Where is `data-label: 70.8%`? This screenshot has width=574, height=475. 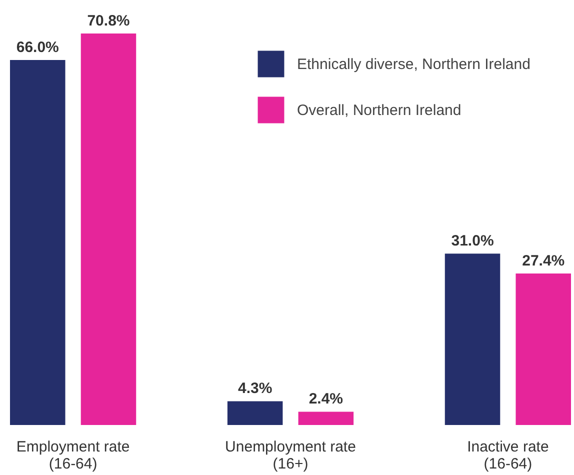
data-label: 70.8% is located at coordinates (108, 21).